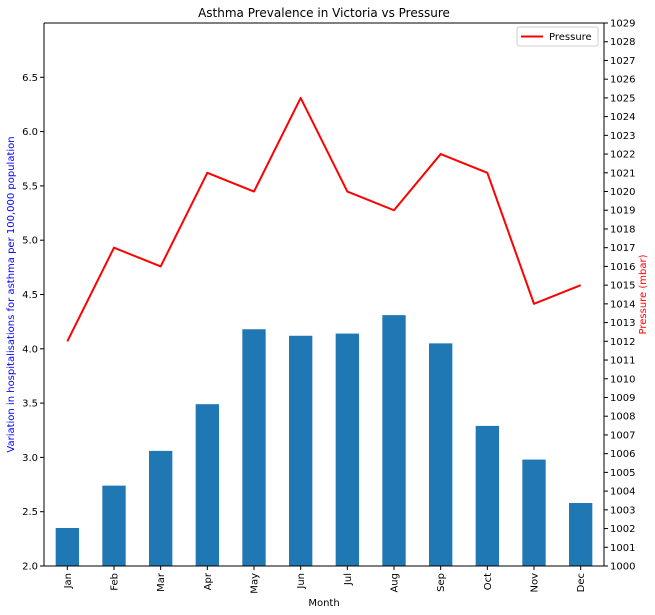  I want to click on y-tick-label: 4.5, so click(30, 295).